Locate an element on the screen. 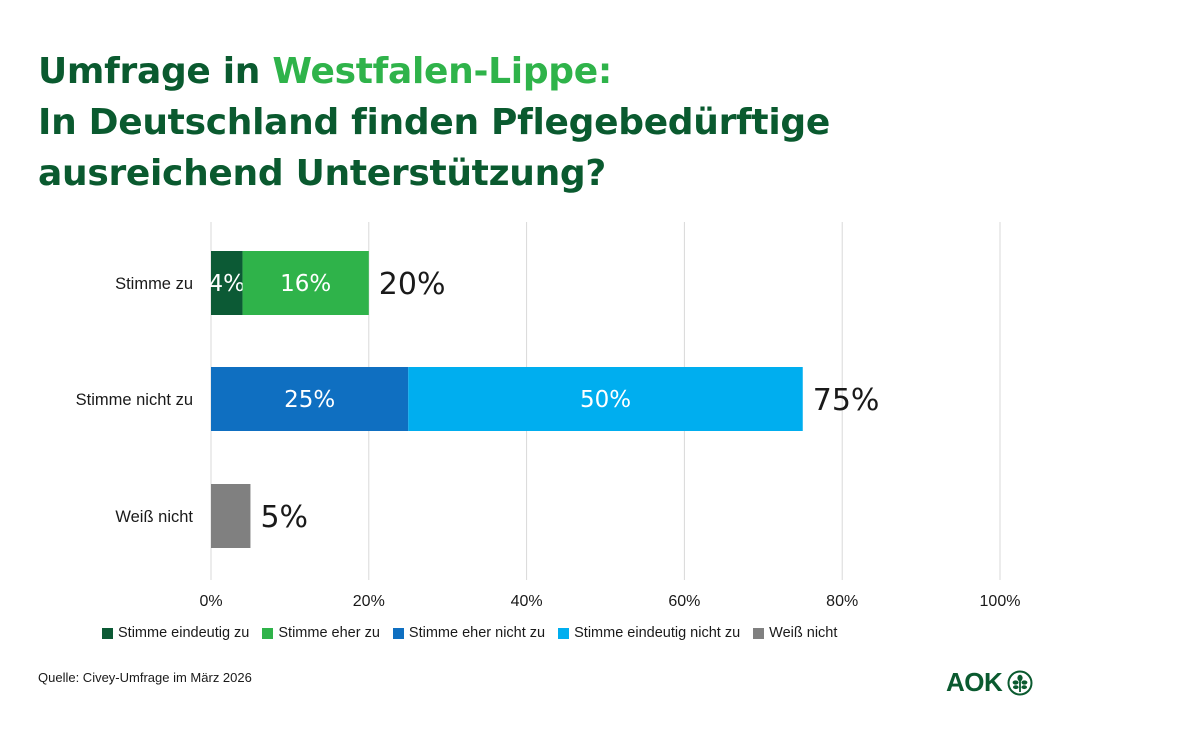 This screenshot has width=1200, height=750. legend-item: Stimme eindeutig zu is located at coordinates (175, 633).